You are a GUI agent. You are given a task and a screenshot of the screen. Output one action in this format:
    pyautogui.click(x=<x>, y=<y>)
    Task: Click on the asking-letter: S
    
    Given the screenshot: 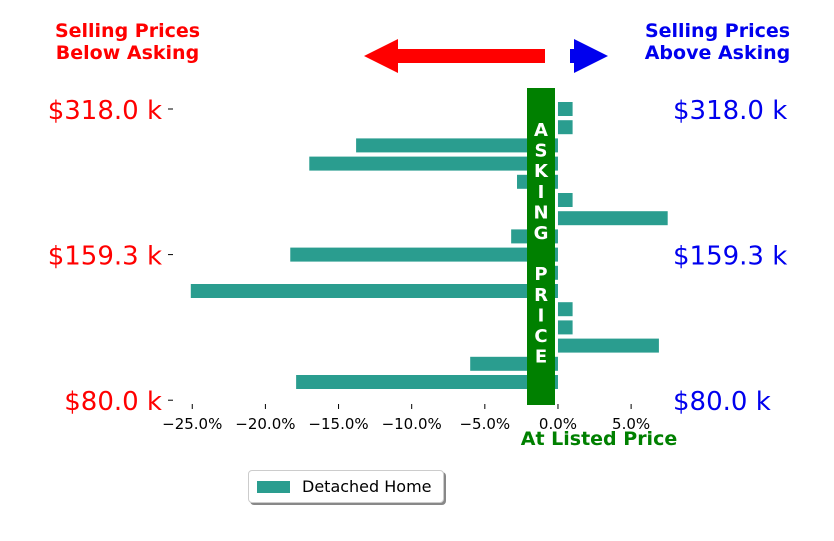 What is the action you would take?
    pyautogui.click(x=541, y=151)
    